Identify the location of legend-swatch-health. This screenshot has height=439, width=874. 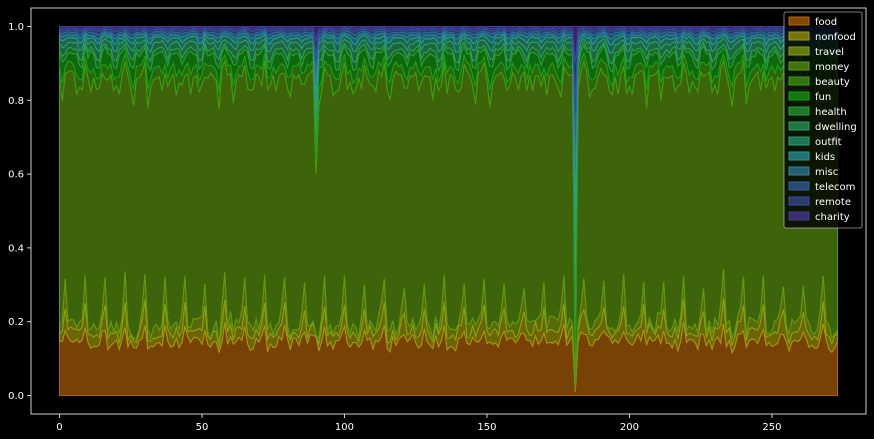
(799, 111).